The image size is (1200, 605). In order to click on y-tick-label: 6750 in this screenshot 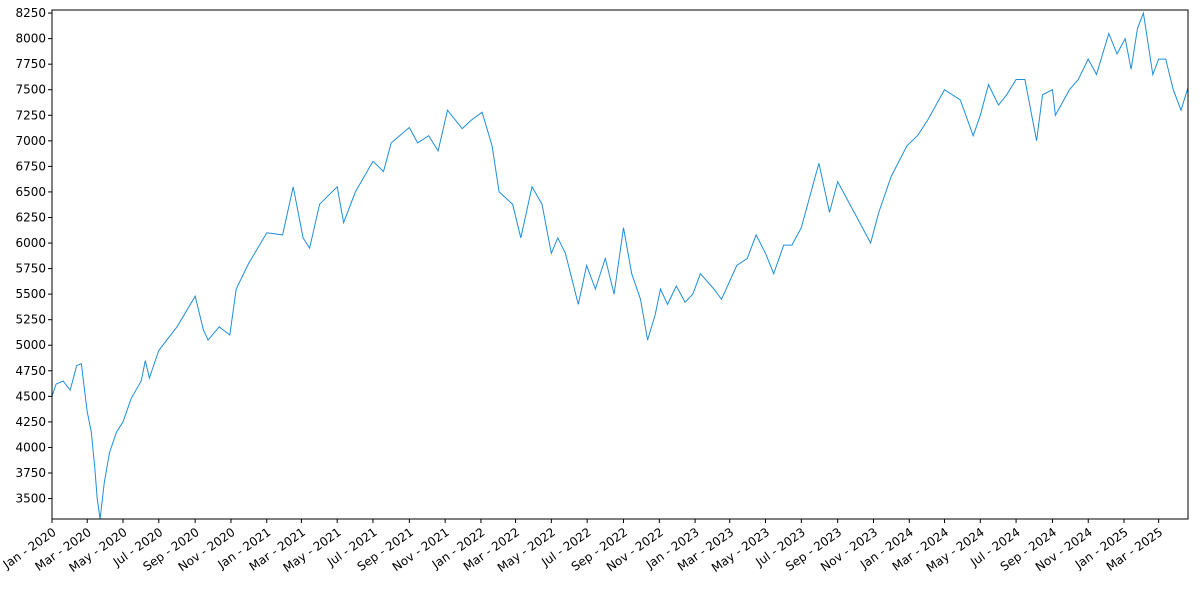, I will do `click(30, 166)`.